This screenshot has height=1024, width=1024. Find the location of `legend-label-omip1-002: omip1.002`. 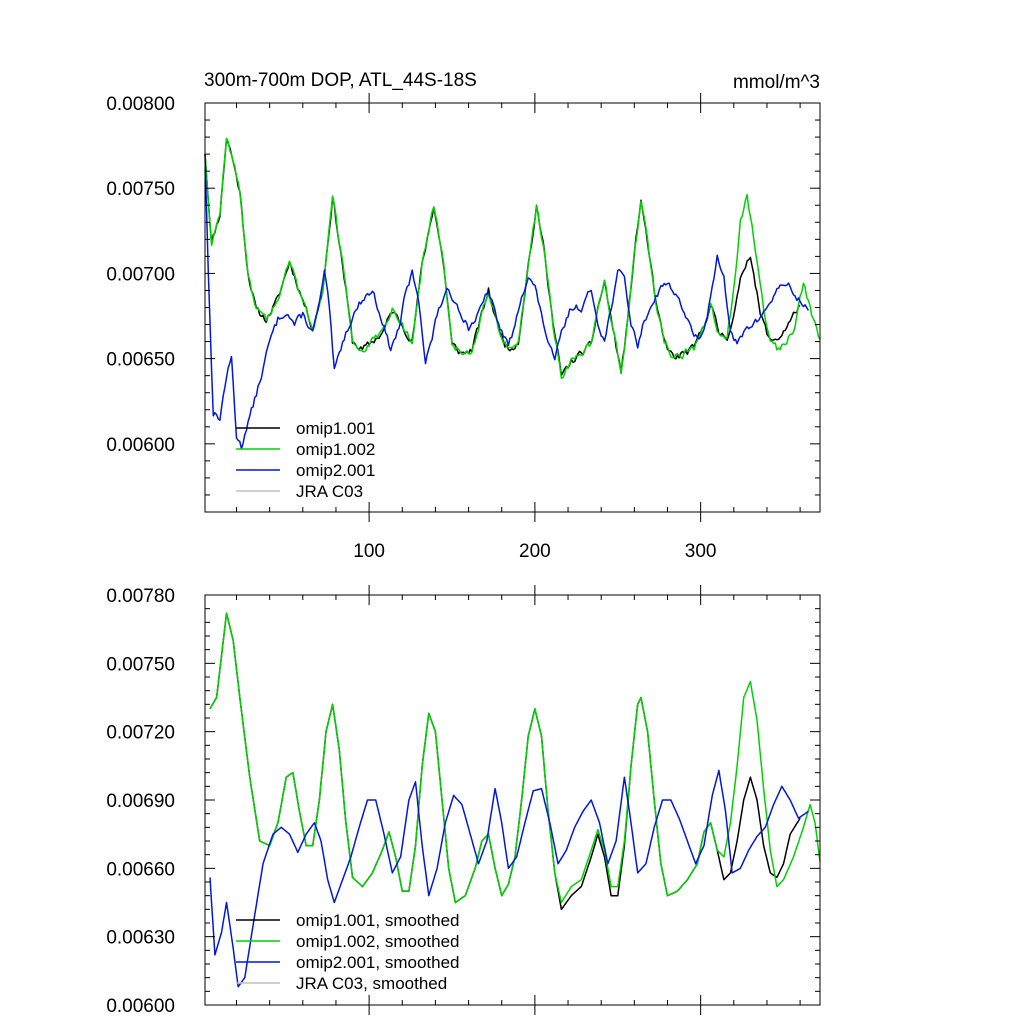

legend-label-omip1-002: omip1.002 is located at coordinates (335, 449).